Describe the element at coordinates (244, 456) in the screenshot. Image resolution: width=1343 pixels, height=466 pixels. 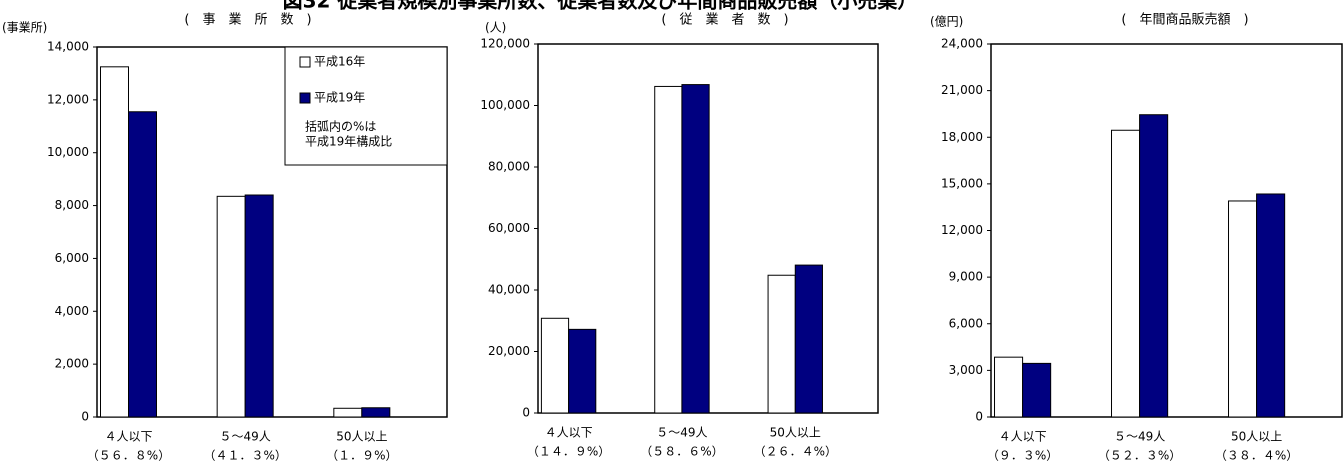
I see `x-tick-share: （４１．３%）` at that location.